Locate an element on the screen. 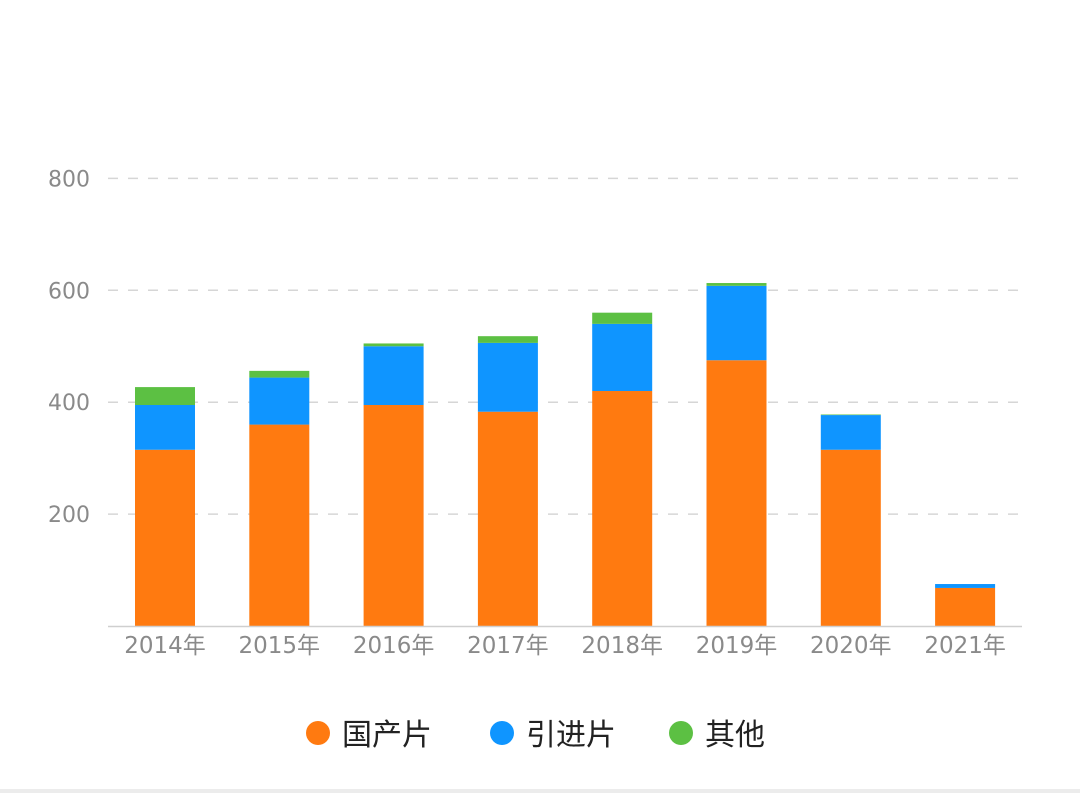 This screenshot has width=1080, height=793. bar-segment-国产片-2016年 is located at coordinates (393, 515).